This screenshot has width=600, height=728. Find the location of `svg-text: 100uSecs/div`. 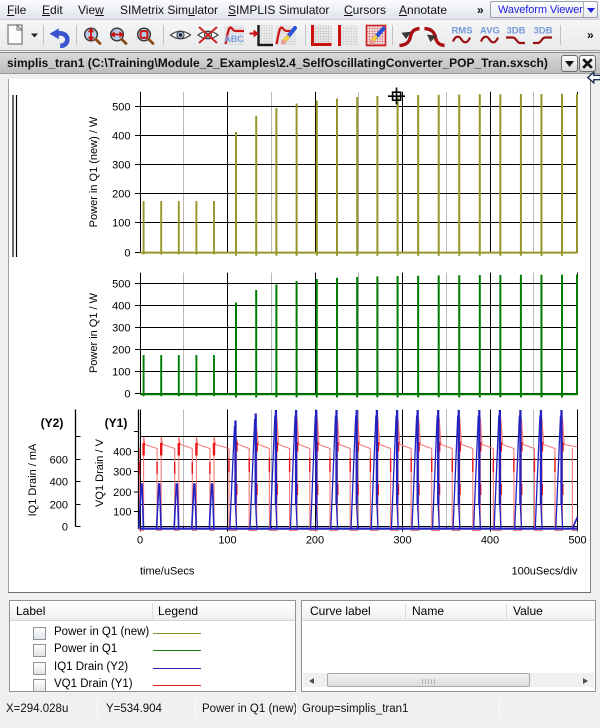

svg-text: 100uSecs/div is located at coordinates (544, 572).